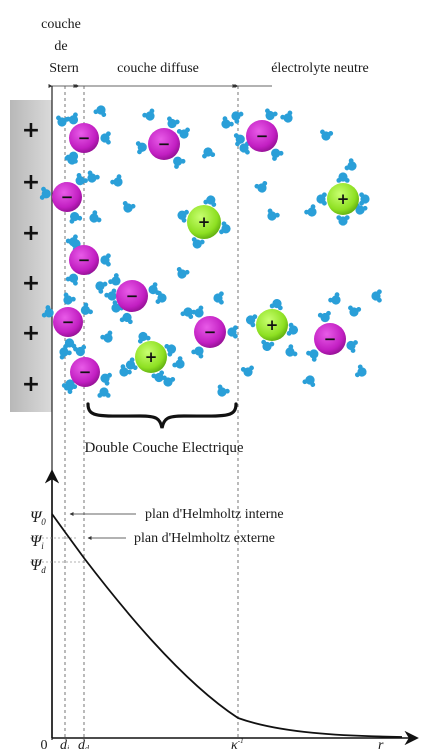  What do you see at coordinates (204, 538) in the screenshot?
I see `outer-helmholtz-label: plan d'Helmholtz externe` at bounding box center [204, 538].